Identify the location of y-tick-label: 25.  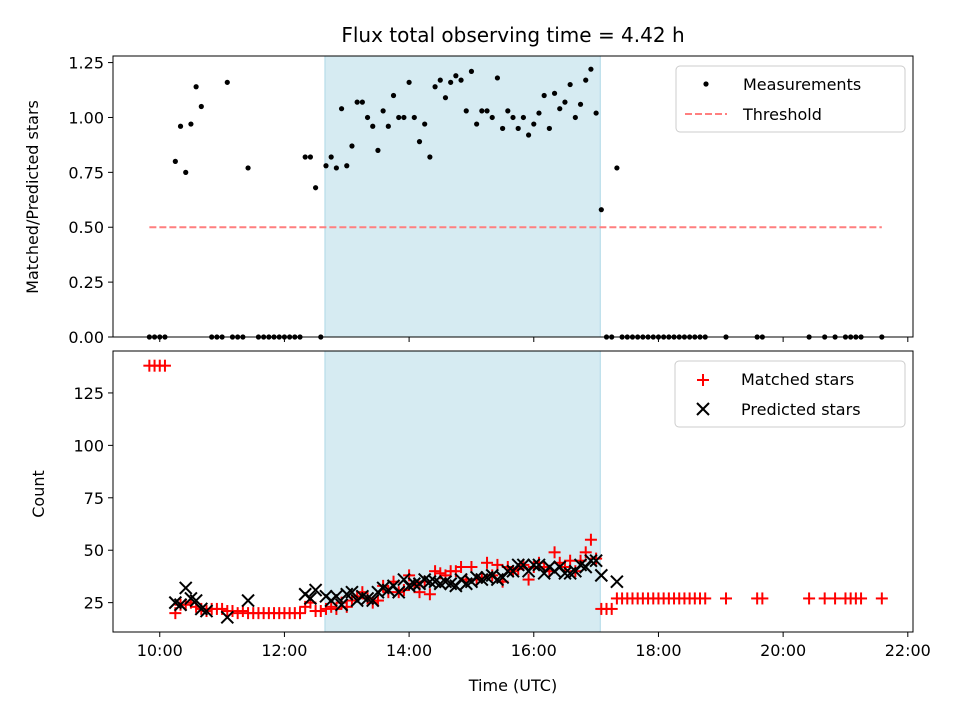
(94, 603).